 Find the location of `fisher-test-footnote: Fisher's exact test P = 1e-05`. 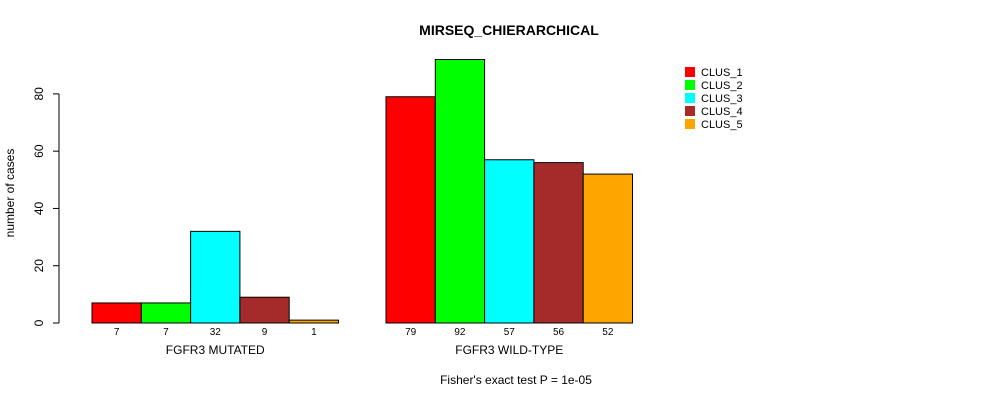

fisher-test-footnote: Fisher's exact test P = 1e-05 is located at coordinates (516, 380).